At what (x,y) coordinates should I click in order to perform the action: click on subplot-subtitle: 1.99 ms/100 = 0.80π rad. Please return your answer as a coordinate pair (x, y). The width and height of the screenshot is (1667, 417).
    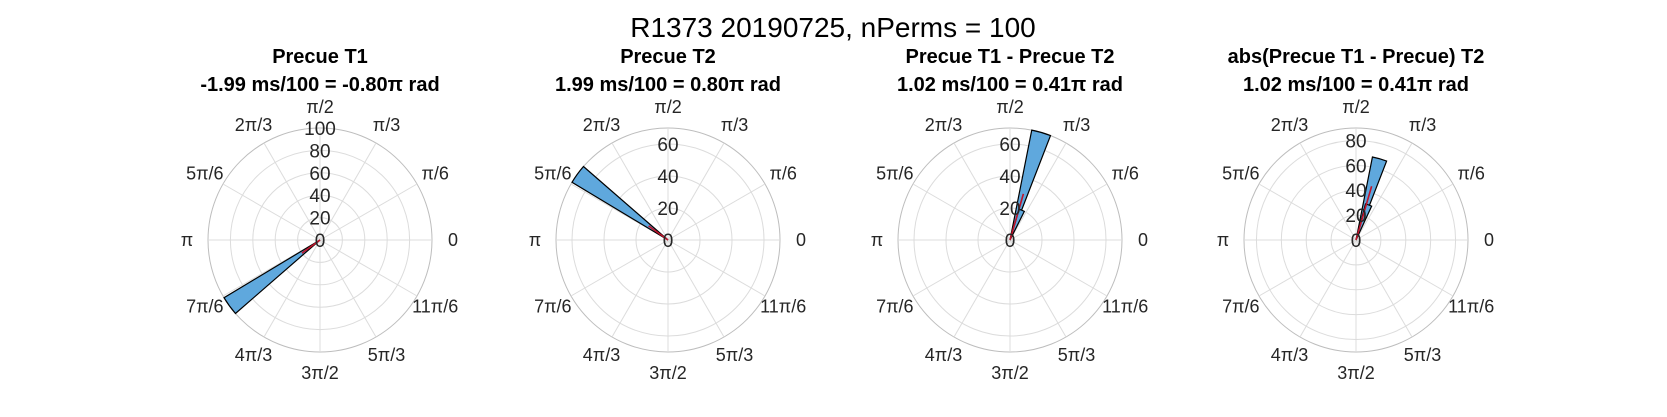
    Looking at the image, I should click on (668, 85).